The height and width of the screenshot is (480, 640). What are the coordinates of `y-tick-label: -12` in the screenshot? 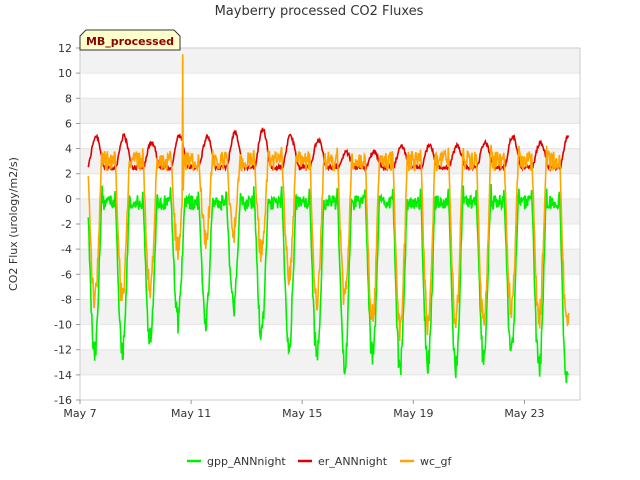 It's located at (63, 350).